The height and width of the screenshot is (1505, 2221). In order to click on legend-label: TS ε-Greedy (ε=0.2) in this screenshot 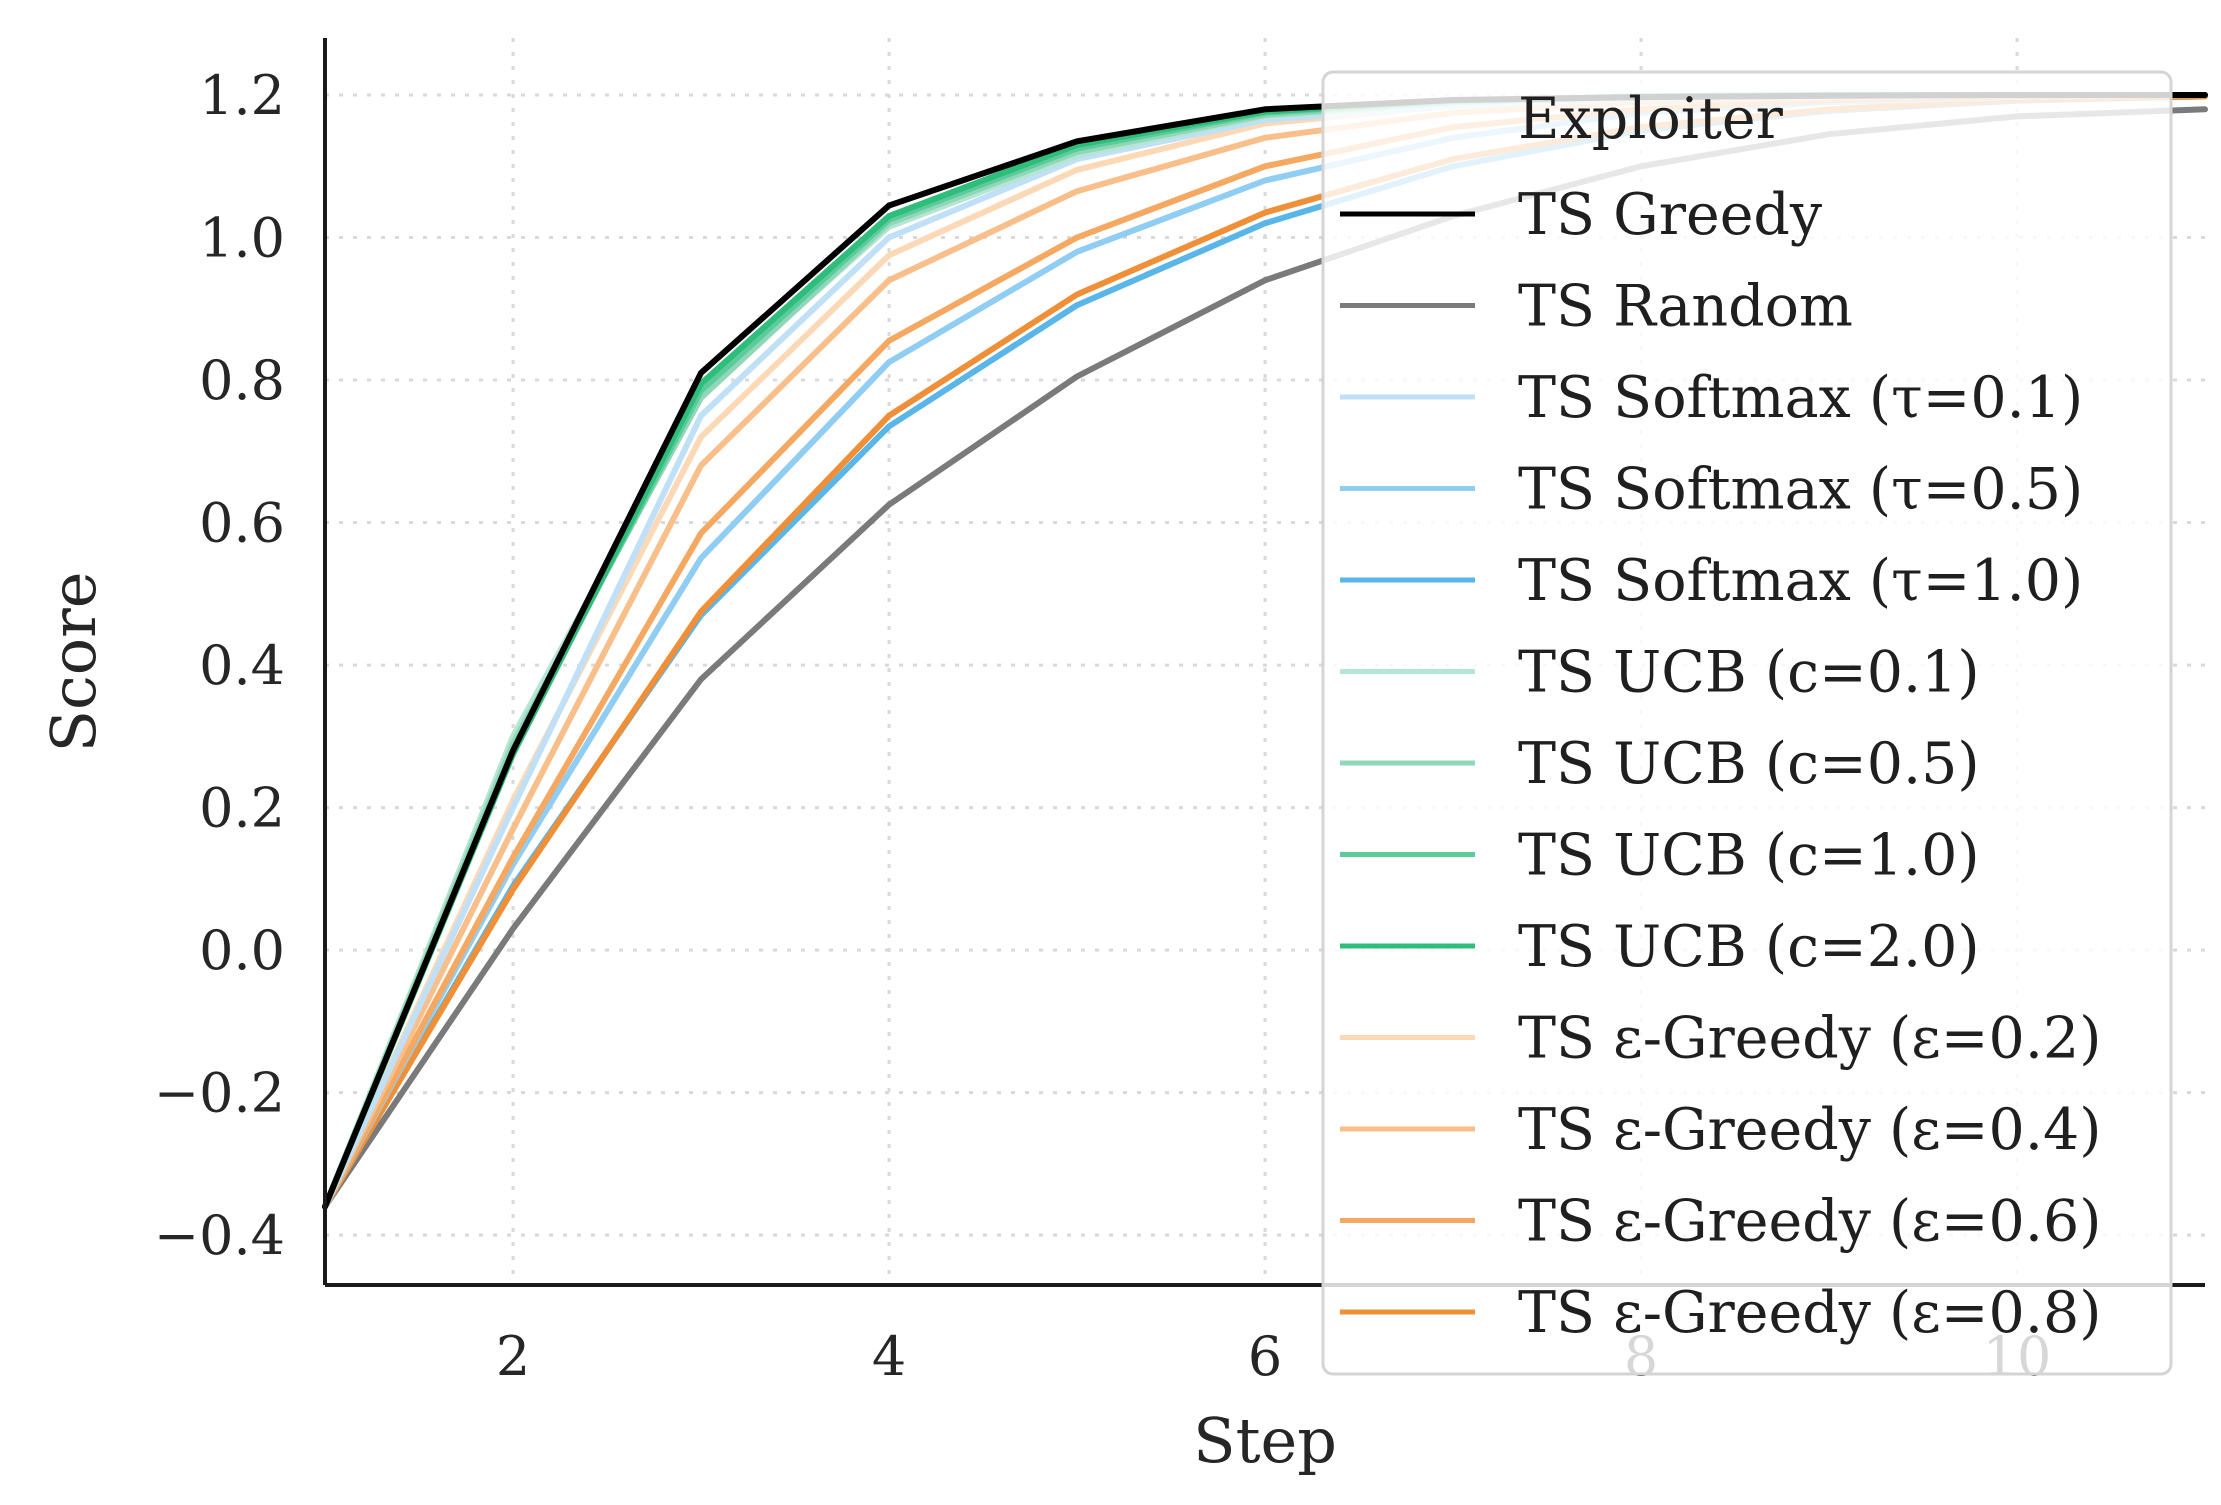, I will do `click(1809, 1039)`.